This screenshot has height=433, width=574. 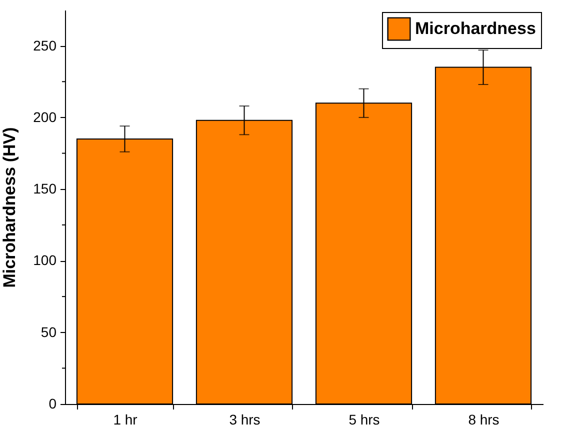 What do you see at coordinates (45, 260) in the screenshot?
I see `y-tick-label: 100` at bounding box center [45, 260].